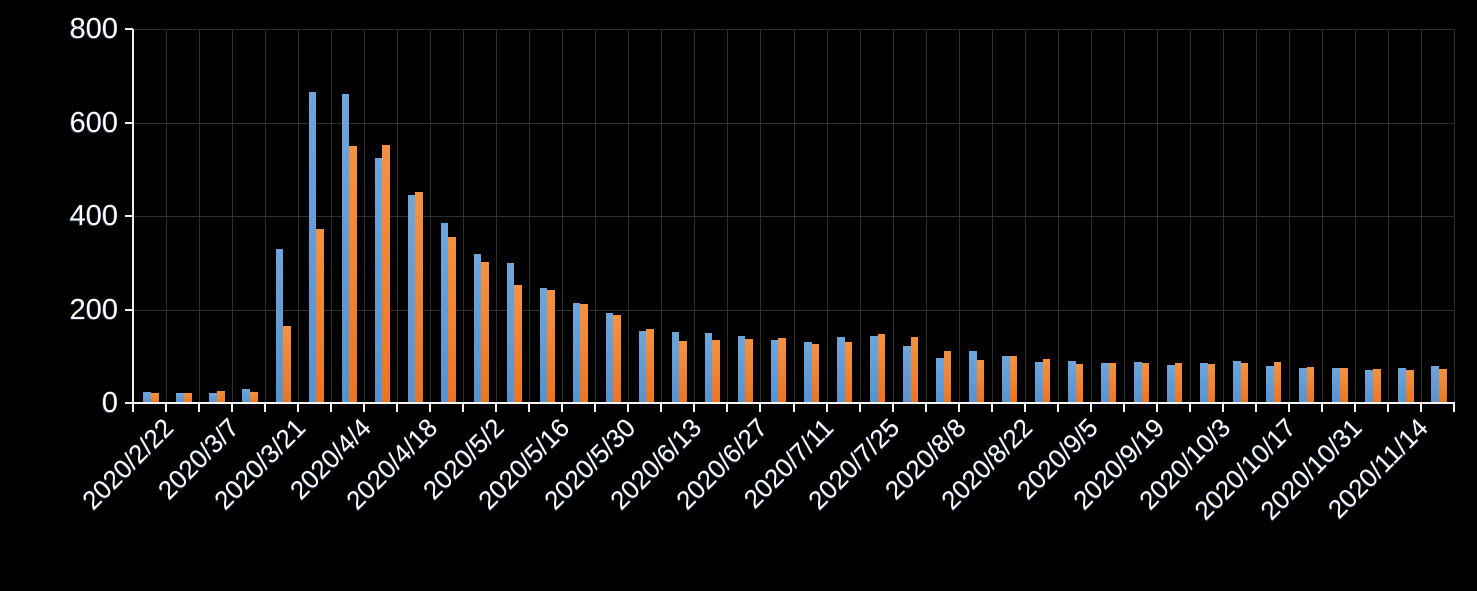 The width and height of the screenshot is (1477, 591). I want to click on y-axis-tick-label: 200, so click(93, 309).